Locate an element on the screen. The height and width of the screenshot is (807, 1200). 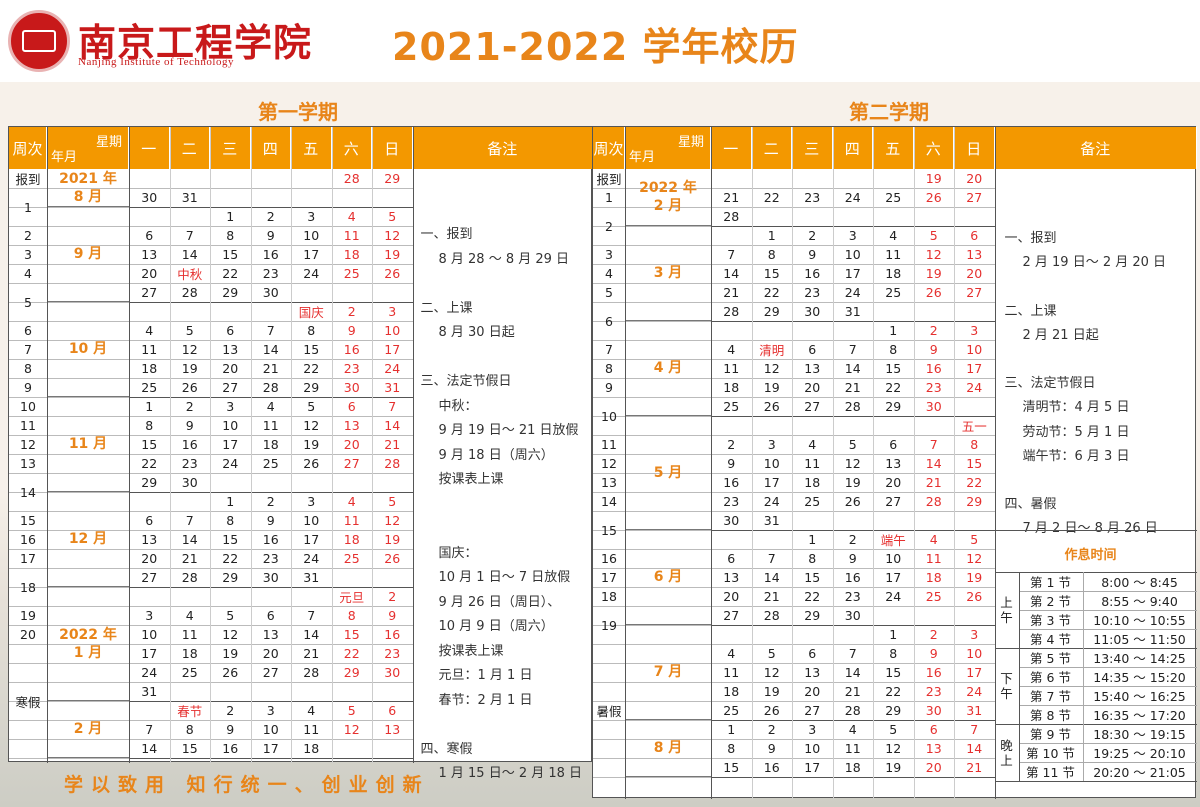
day-cell: 15 is located at coordinates (230, 539).